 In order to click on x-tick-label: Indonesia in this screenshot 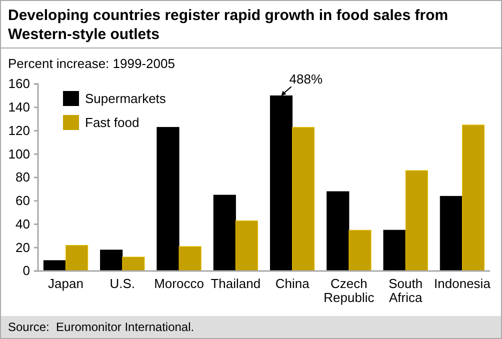, I will do `click(463, 283)`.